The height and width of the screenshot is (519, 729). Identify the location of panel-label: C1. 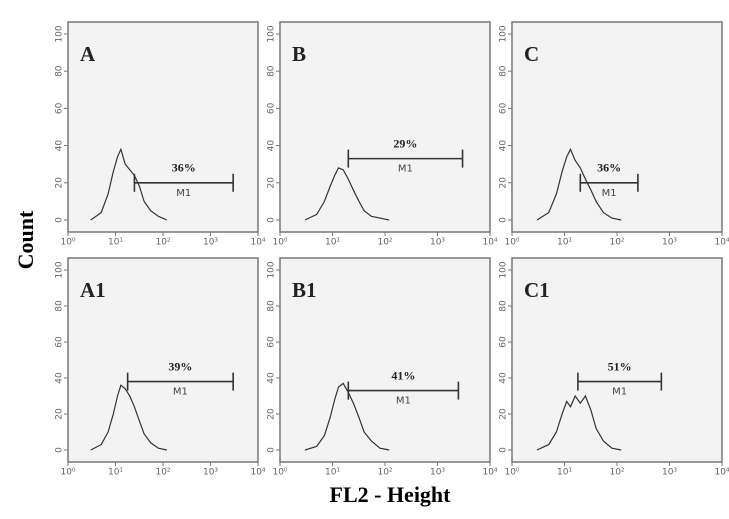
(537, 290).